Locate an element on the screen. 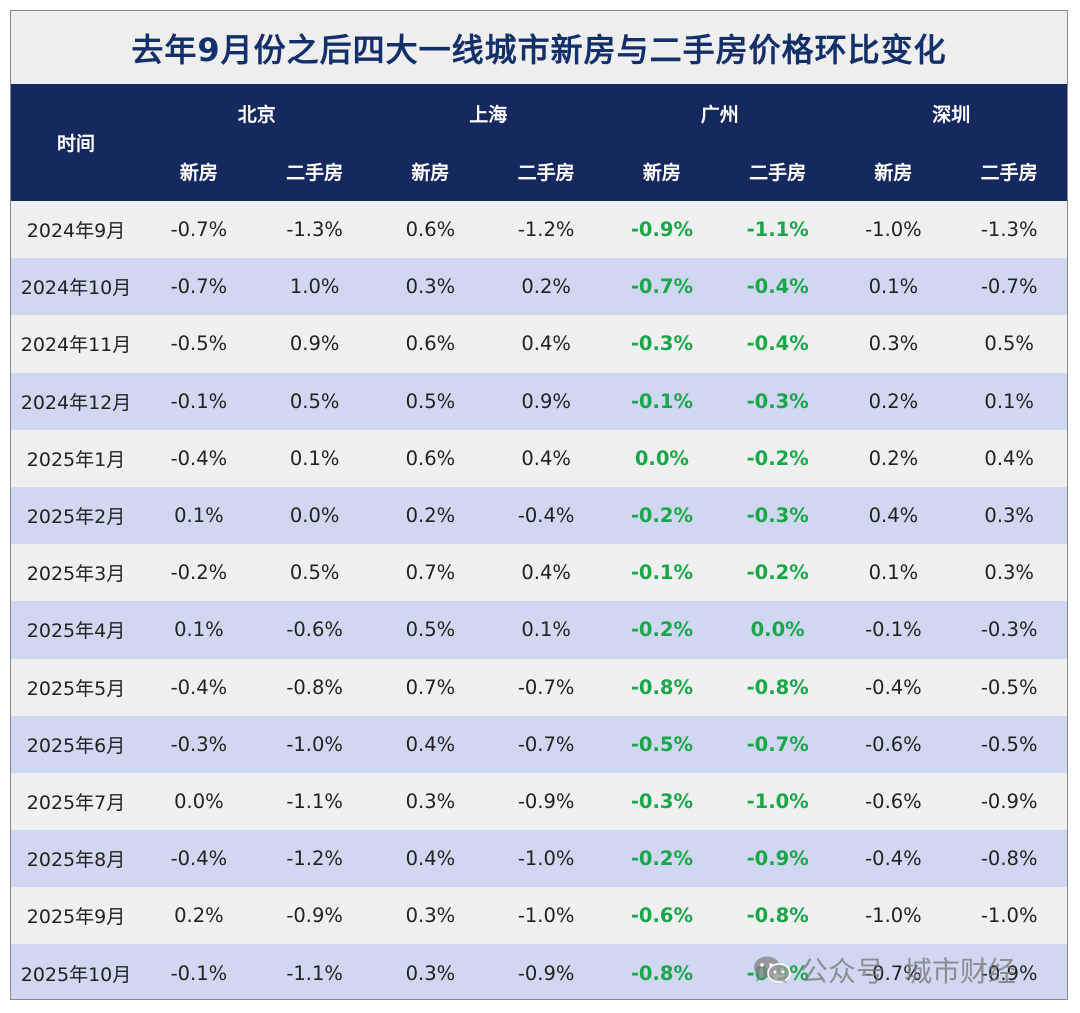  value-cell: 0.9% is located at coordinates (314, 344).